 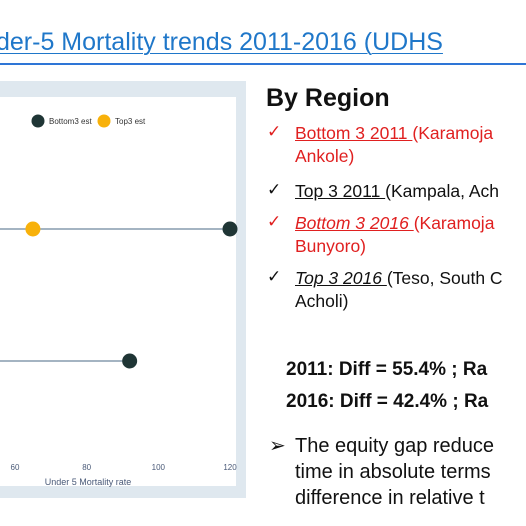 What do you see at coordinates (442, 191) in the screenshot?
I see `bullet-rest: (Kampala, Ach` at bounding box center [442, 191].